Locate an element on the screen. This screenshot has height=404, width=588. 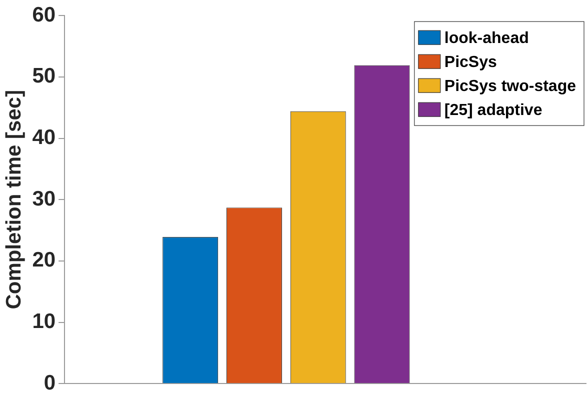
y-tick-label: 10 is located at coordinates (44, 322).